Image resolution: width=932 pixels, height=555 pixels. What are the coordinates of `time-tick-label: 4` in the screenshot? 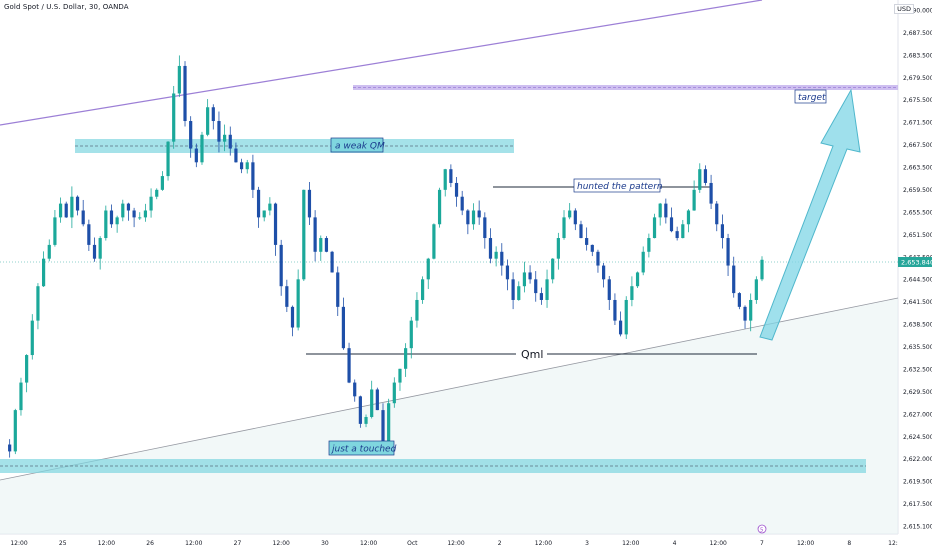 It's located at (675, 543).